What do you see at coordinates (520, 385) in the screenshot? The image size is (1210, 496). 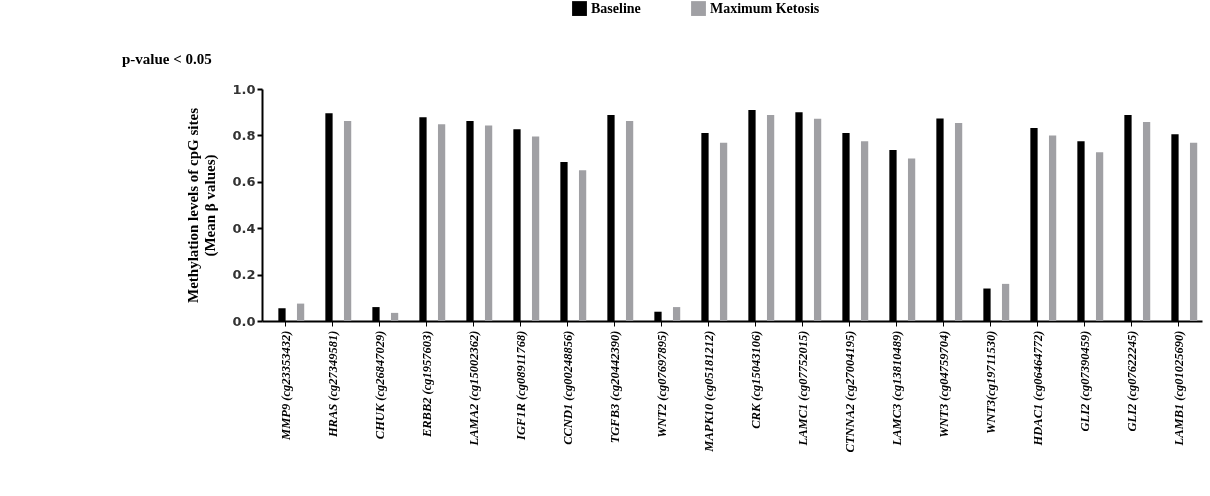 I see `x-tick-label: IGF1R (cg08911768)` at bounding box center [520, 385].